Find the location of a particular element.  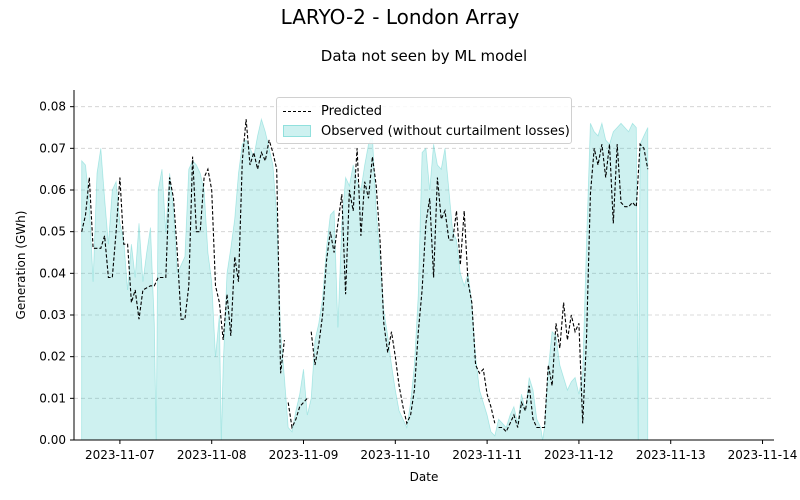

chart-suptitle: LARYO-2 - London Array is located at coordinates (400, 17).